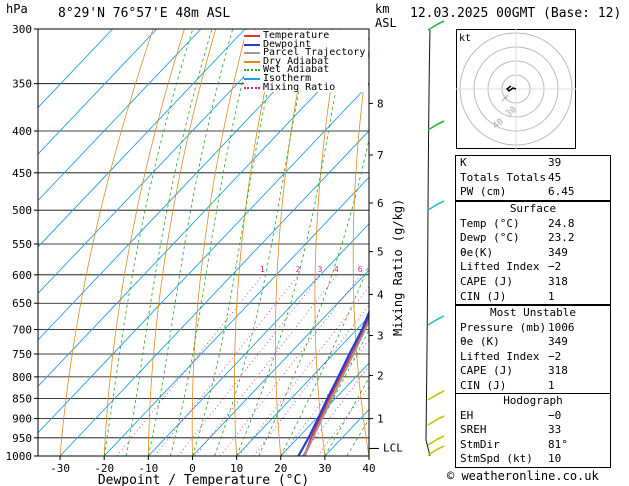  Describe the element at coordinates (490, 238) in the screenshot. I see `row-label: Dewp (°C)` at that location.